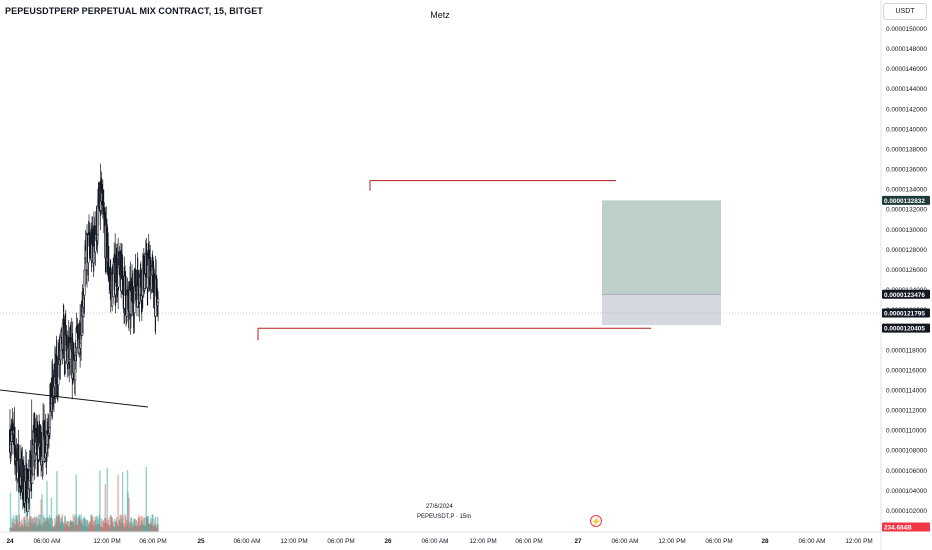 The width and height of the screenshot is (932, 550). Describe the element at coordinates (74, 398) in the screenshot. I see `trendline` at that location.